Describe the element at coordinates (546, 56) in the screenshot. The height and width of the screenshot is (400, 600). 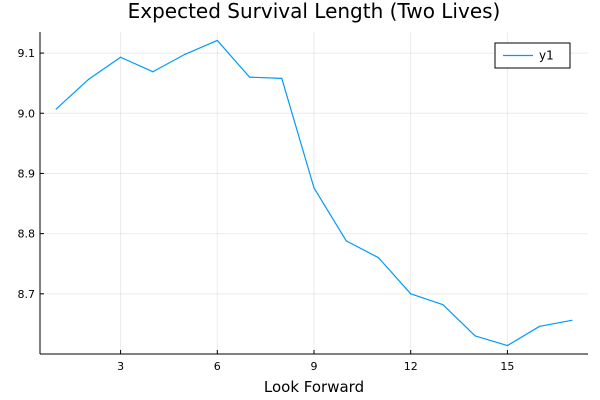
I see `legend-label: y1` at that location.